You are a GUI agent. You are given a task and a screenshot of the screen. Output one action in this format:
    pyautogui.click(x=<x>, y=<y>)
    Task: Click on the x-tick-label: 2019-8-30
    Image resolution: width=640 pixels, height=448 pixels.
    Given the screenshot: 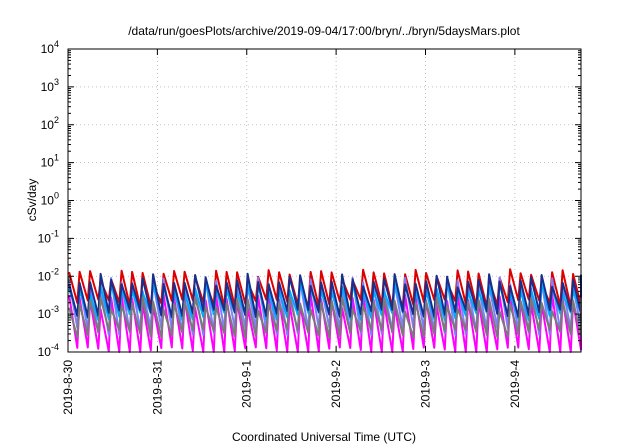 What is the action you would take?
    pyautogui.click(x=68, y=387)
    